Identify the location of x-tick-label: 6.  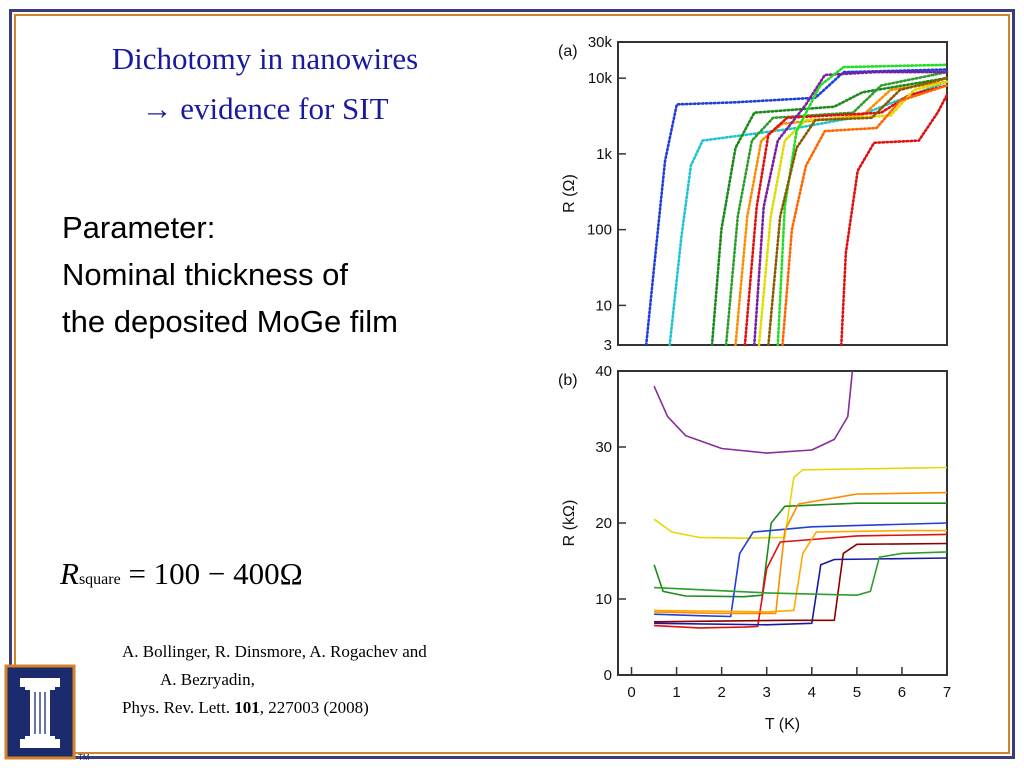
(902, 692).